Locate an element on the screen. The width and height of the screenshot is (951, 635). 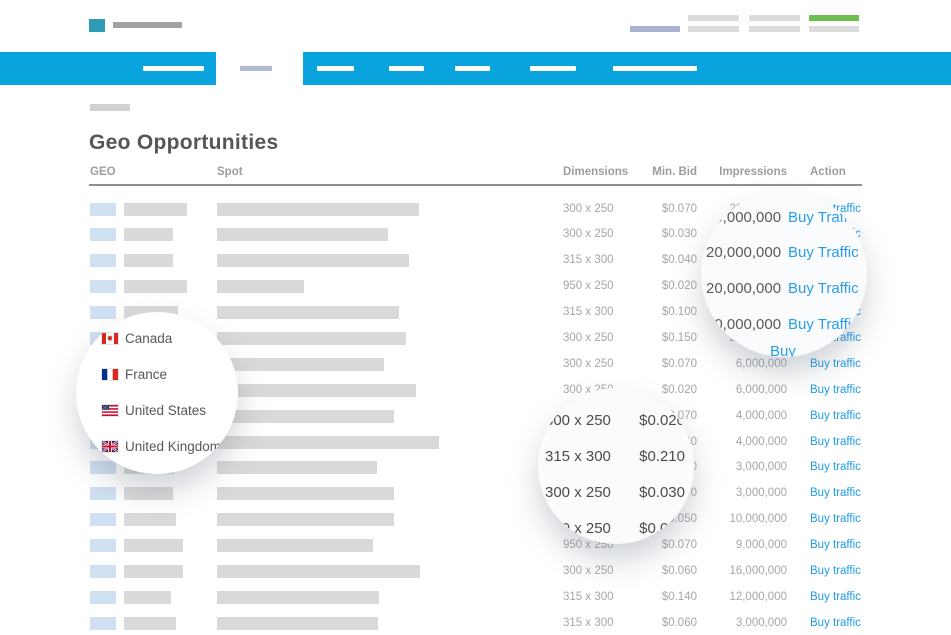
impressions-cell: 6,000,000 is located at coordinates (761, 363).